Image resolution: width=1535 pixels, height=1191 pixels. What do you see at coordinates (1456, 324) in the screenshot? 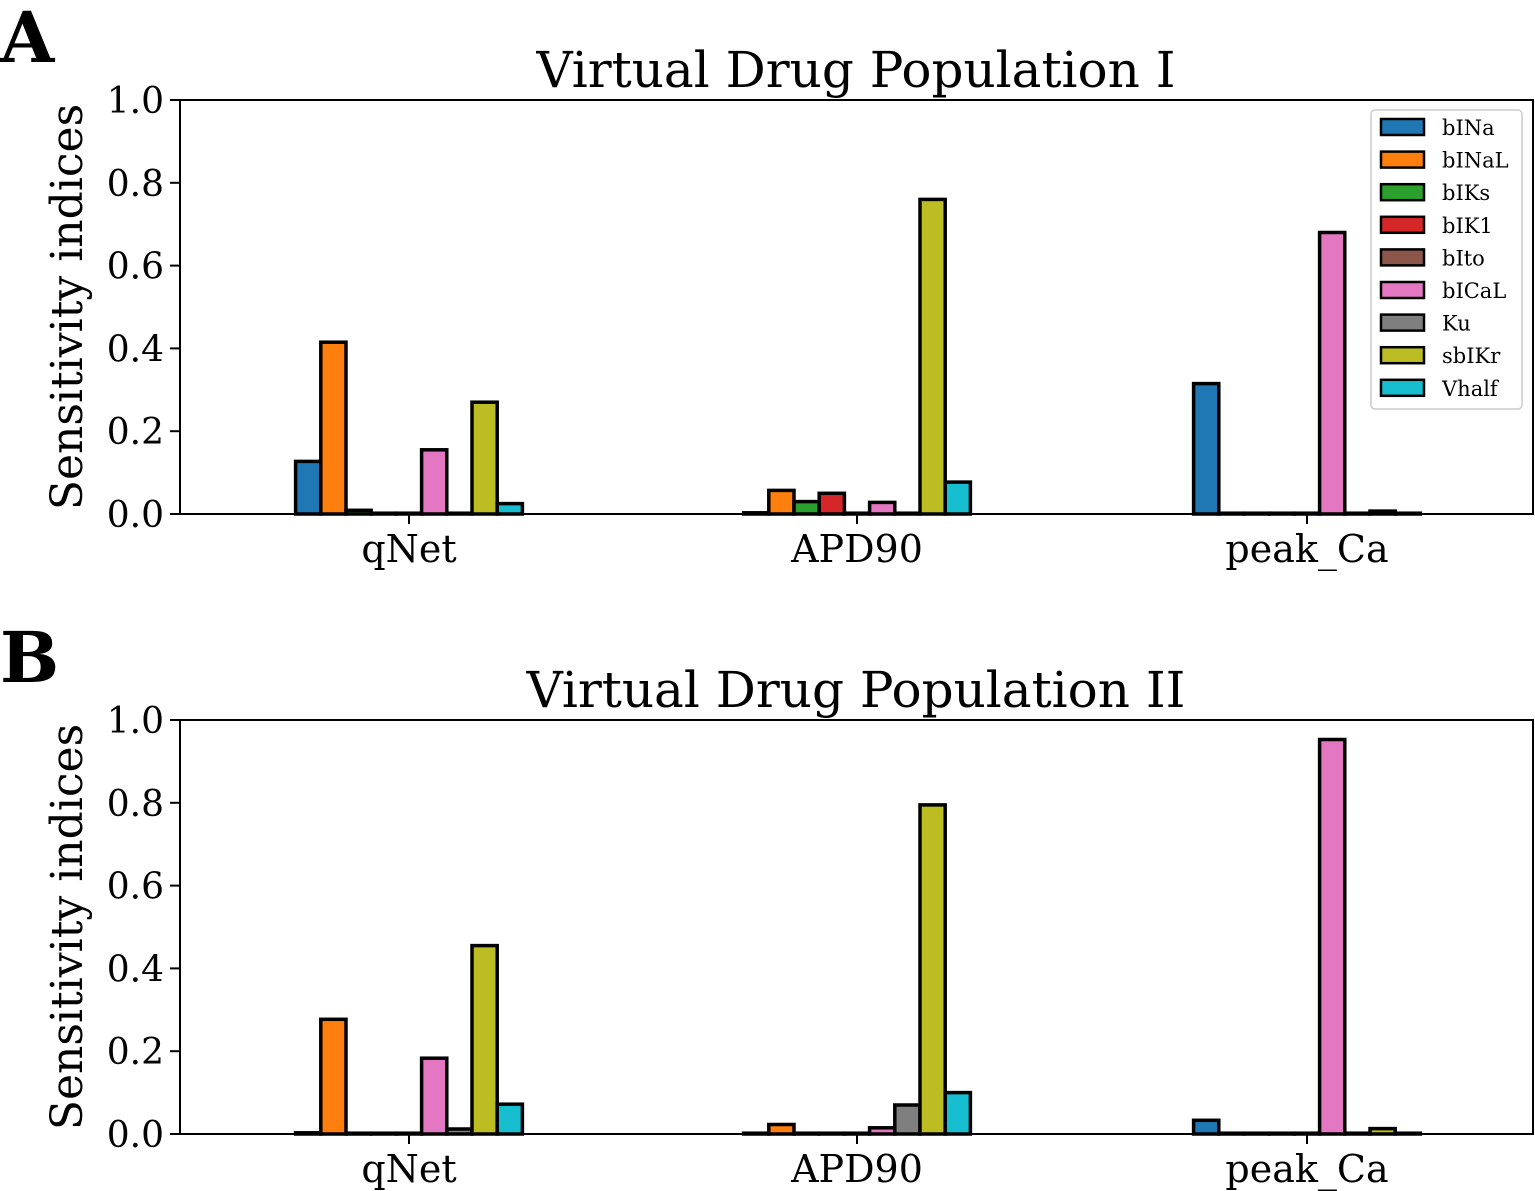
I see `legend-label-Ku: Ku` at bounding box center [1456, 324].